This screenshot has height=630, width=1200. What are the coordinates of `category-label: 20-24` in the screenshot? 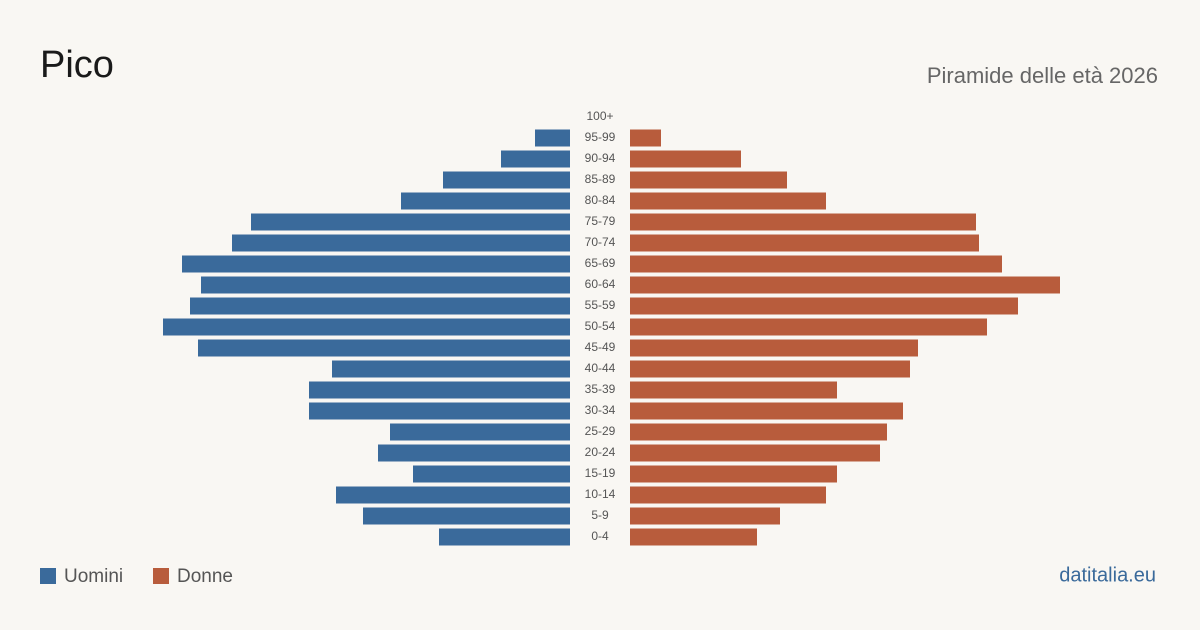 It's located at (600, 452).